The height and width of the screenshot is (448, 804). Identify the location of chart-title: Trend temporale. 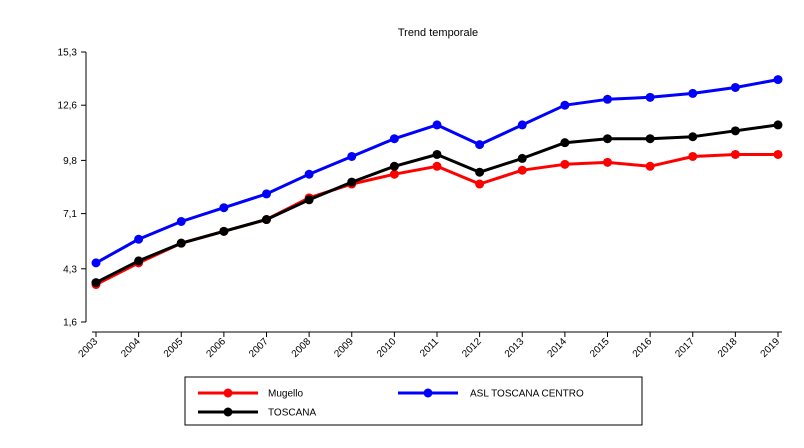
(438, 33).